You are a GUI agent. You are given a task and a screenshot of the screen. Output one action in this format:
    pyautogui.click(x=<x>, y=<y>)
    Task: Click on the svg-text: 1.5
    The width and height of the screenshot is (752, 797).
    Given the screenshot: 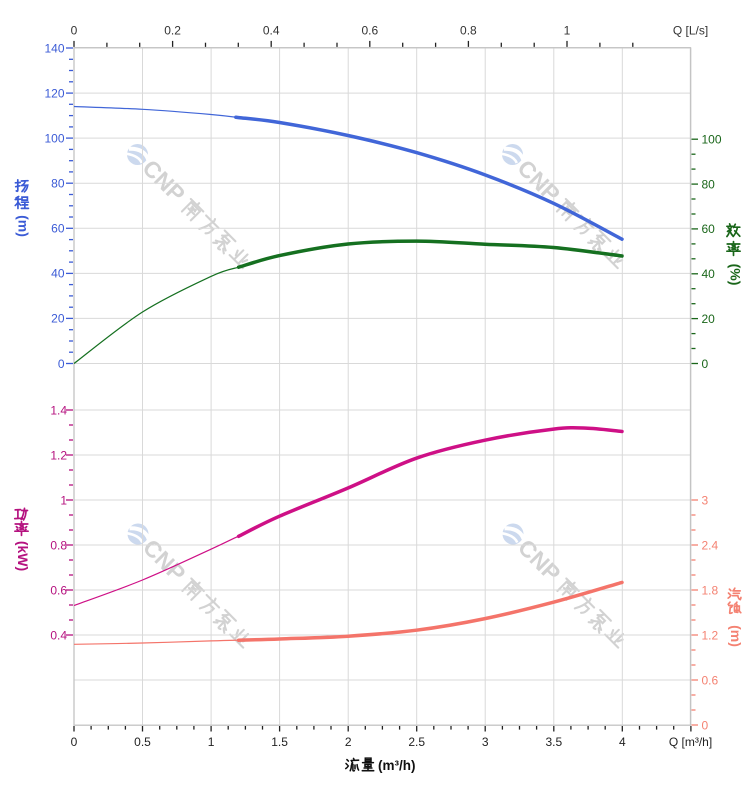 What is the action you would take?
    pyautogui.click(x=279, y=742)
    